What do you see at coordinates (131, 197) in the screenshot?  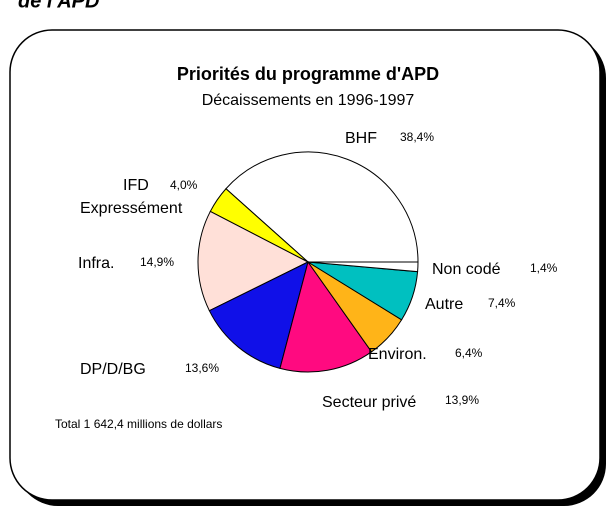 I see `category-label: IFD Expressément` at bounding box center [131, 197].